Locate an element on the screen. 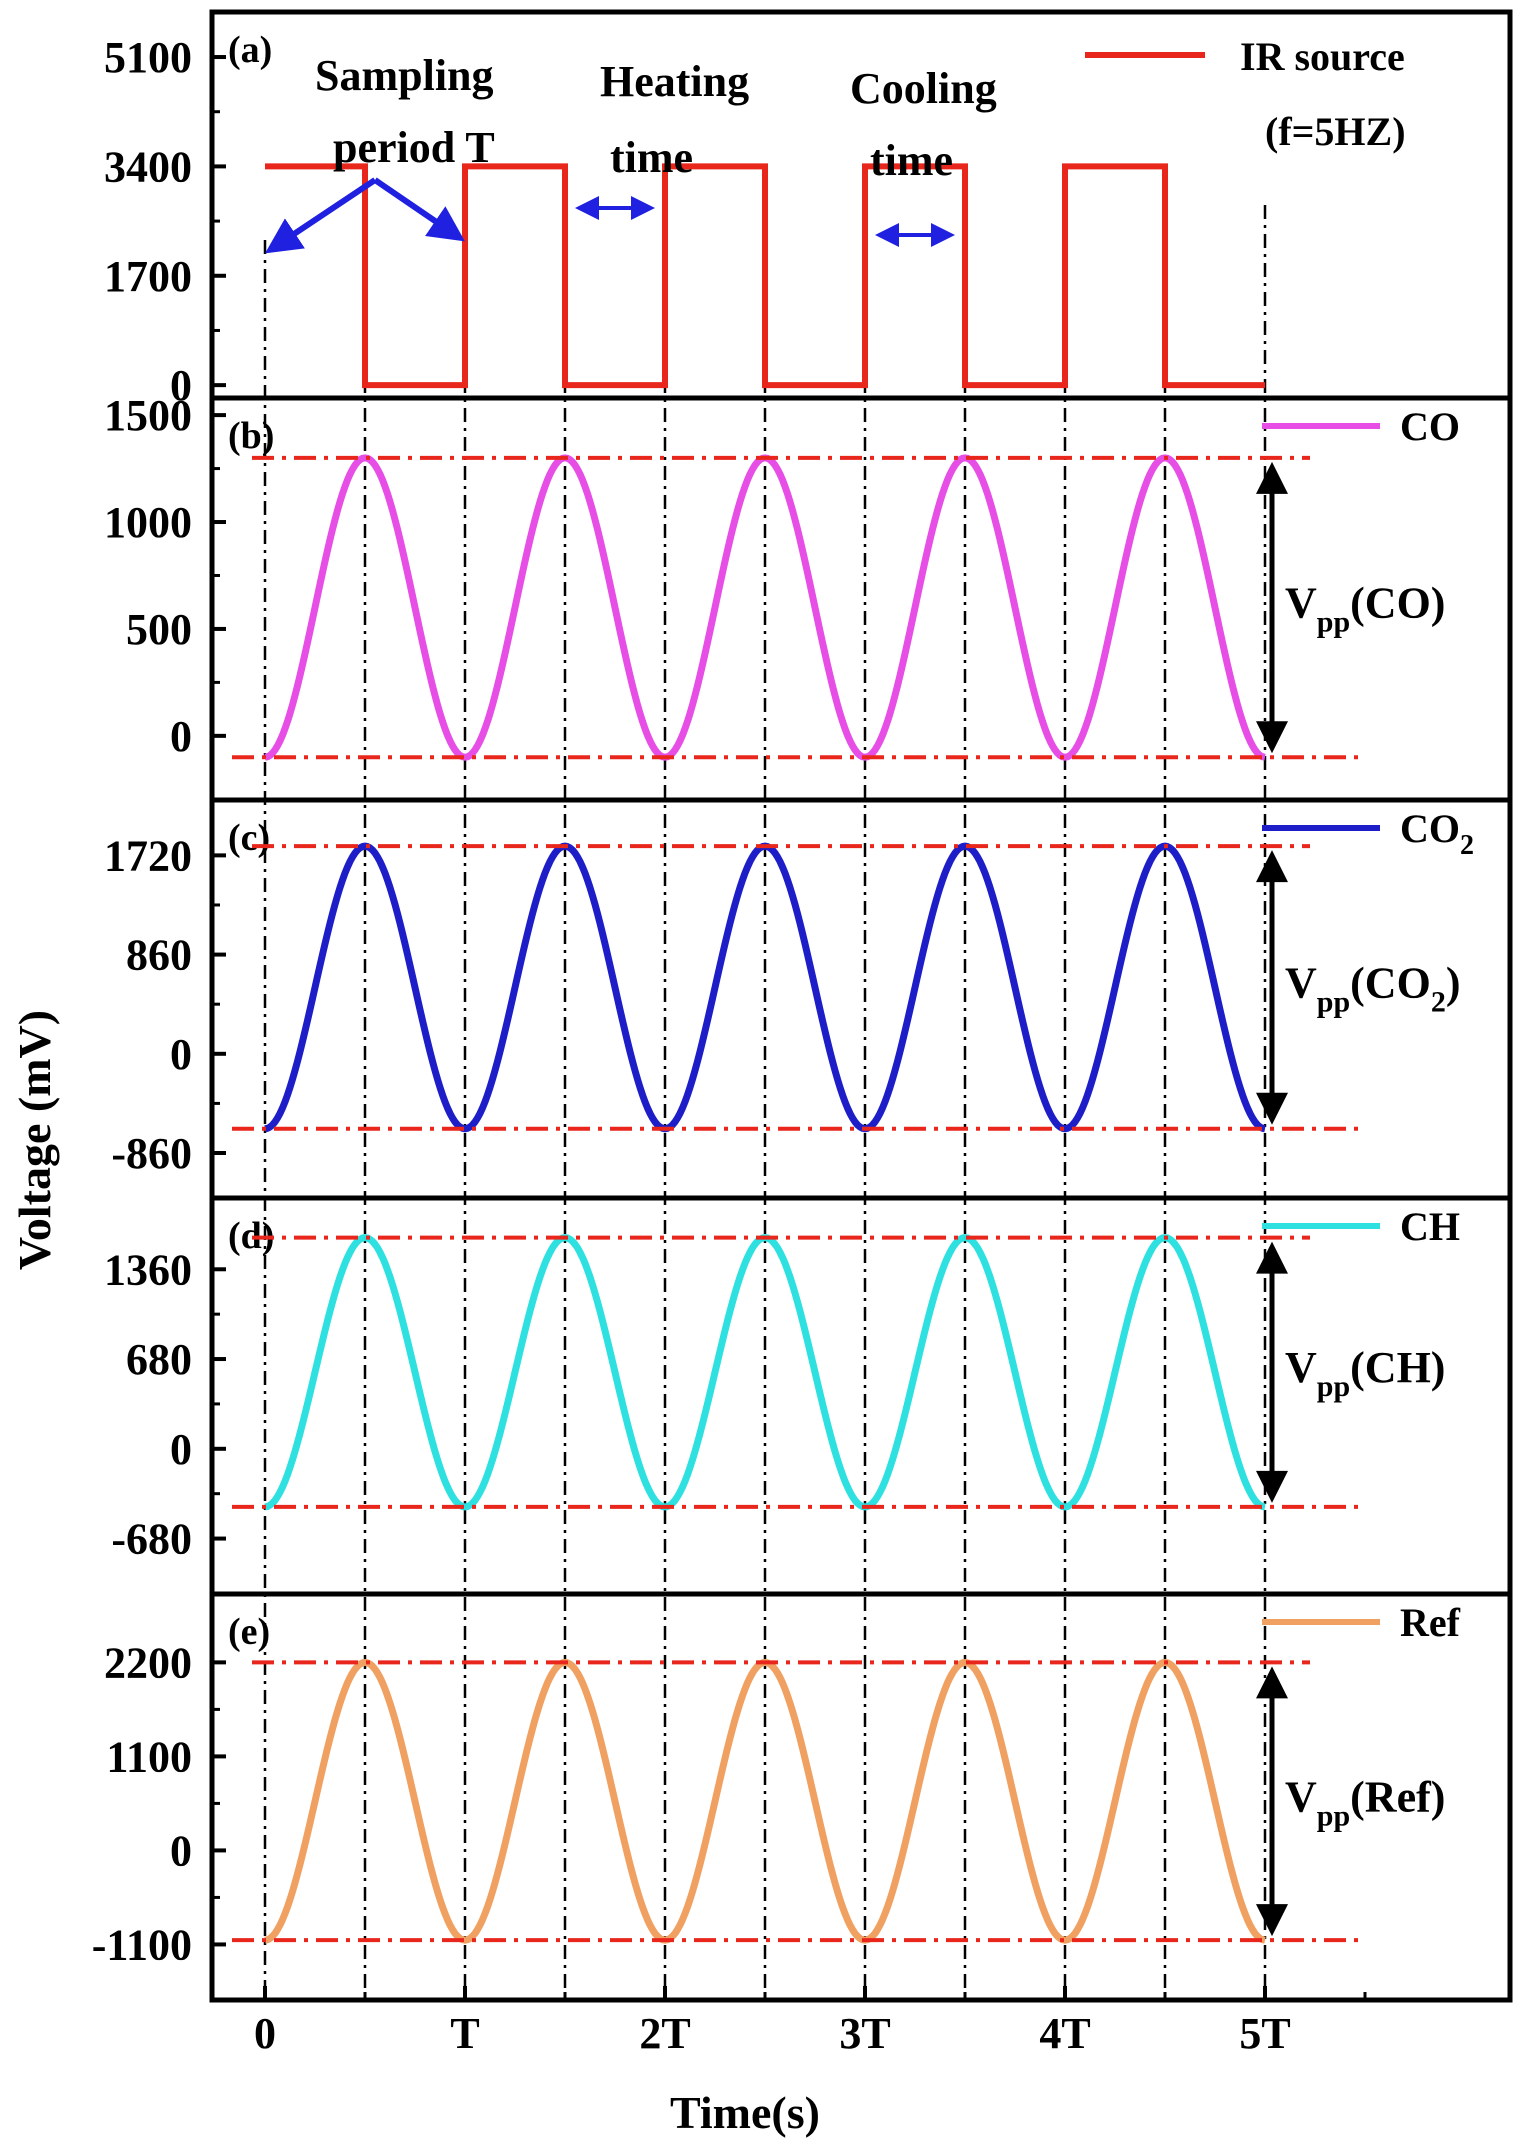  y-tick-label: 1000 is located at coordinates (148, 522).